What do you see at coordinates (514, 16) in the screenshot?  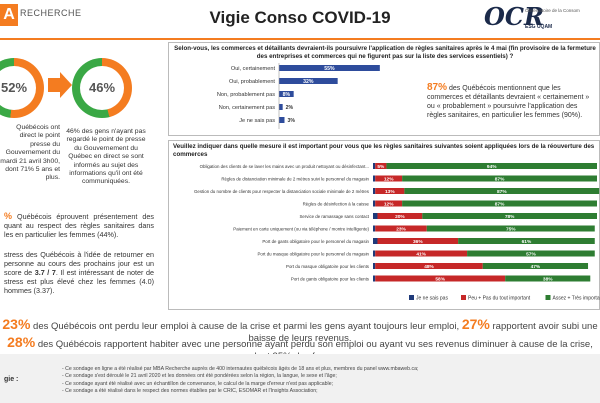 I see `ocr-logo: OCR` at bounding box center [514, 16].